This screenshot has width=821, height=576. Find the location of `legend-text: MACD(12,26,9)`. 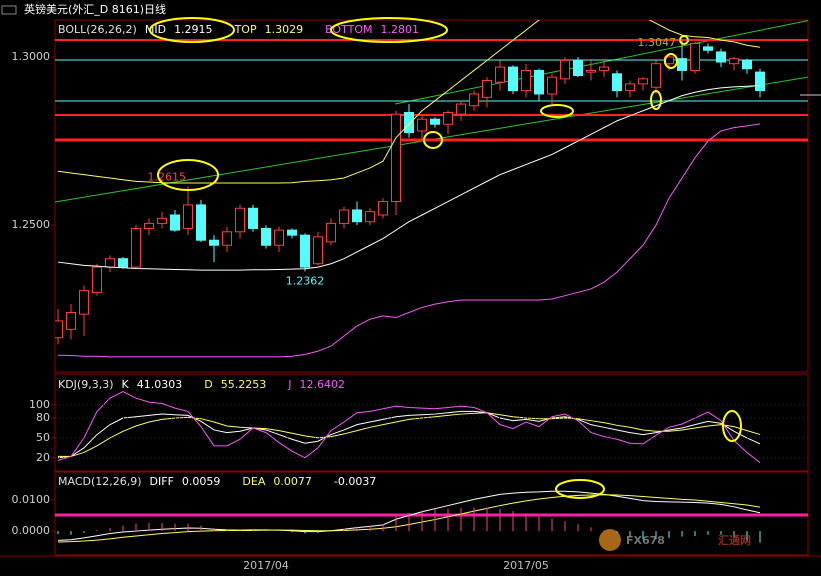

legend-text: MACD(12,26,9) is located at coordinates (100, 481).